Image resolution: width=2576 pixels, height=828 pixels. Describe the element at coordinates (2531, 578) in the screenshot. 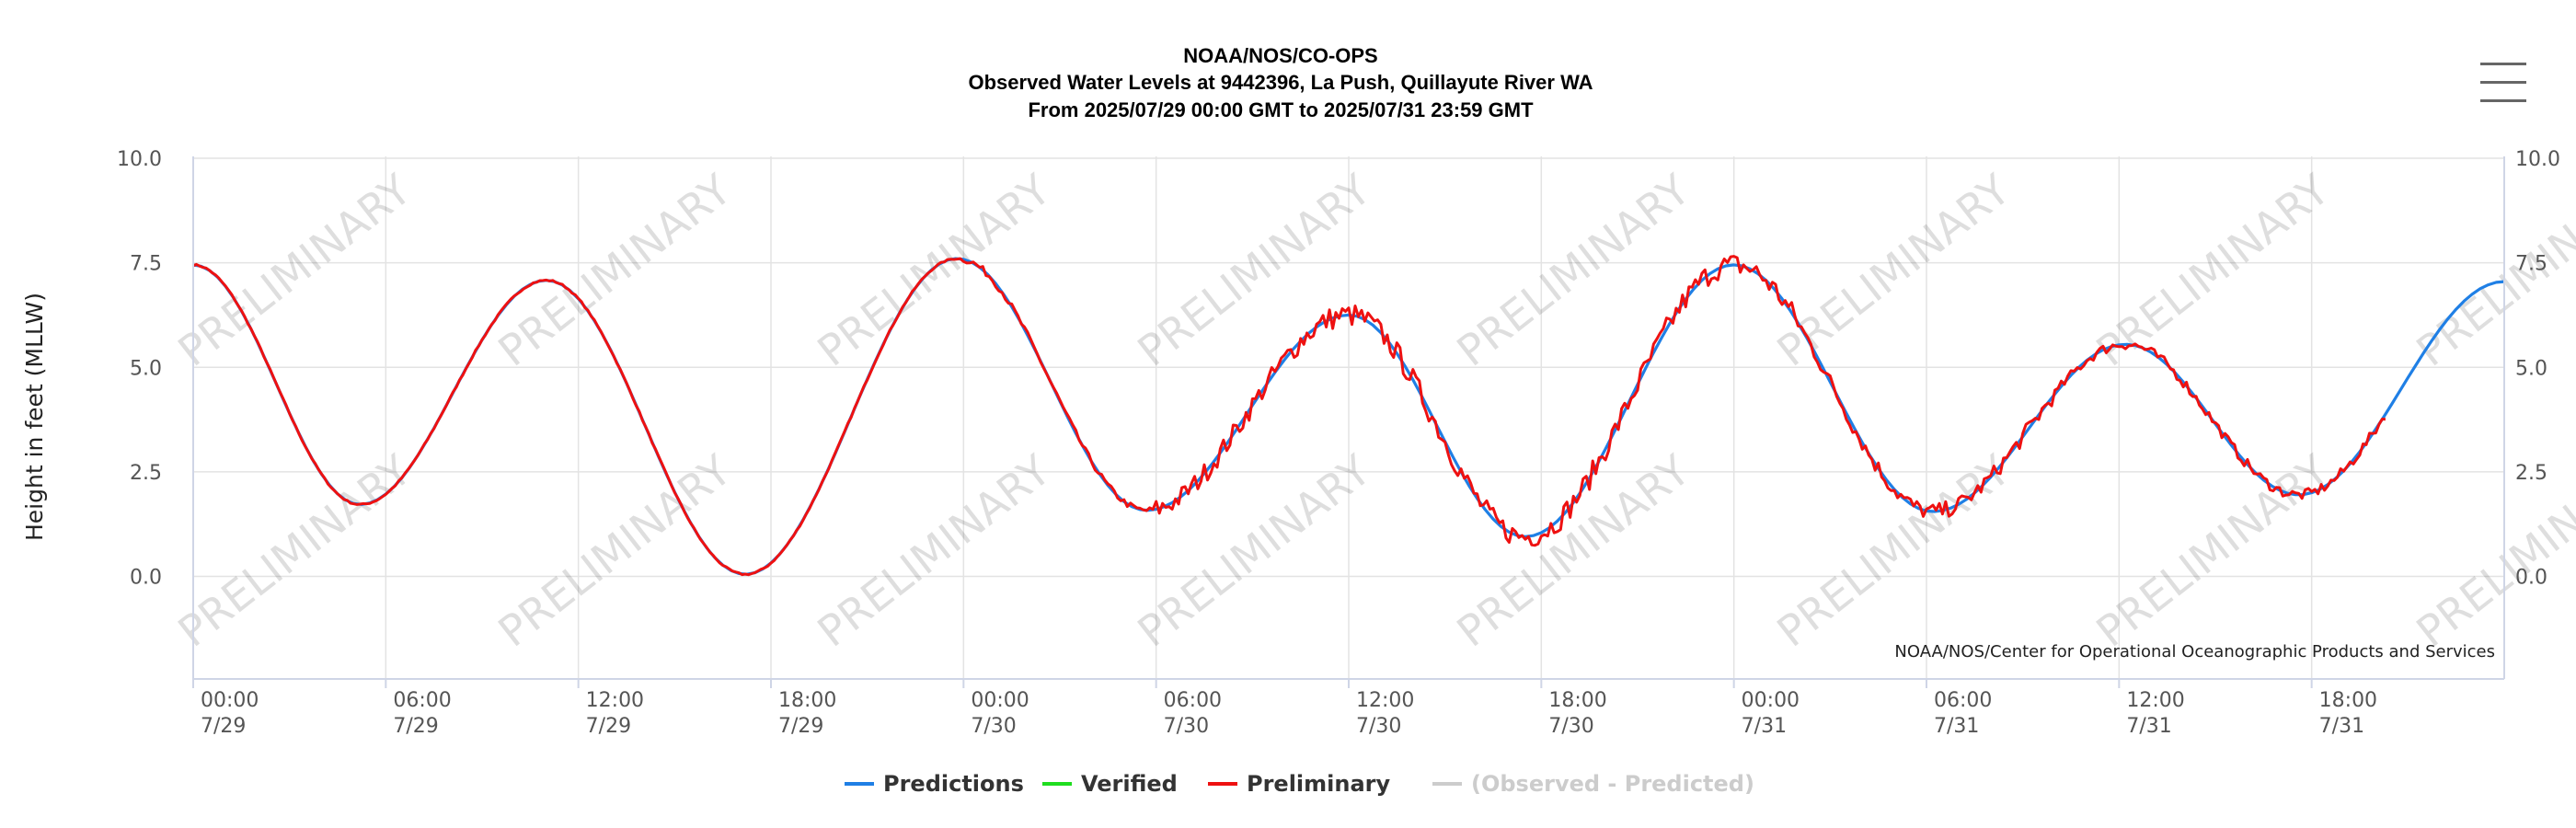

I see `y-tick-label-right: 0.0` at that location.